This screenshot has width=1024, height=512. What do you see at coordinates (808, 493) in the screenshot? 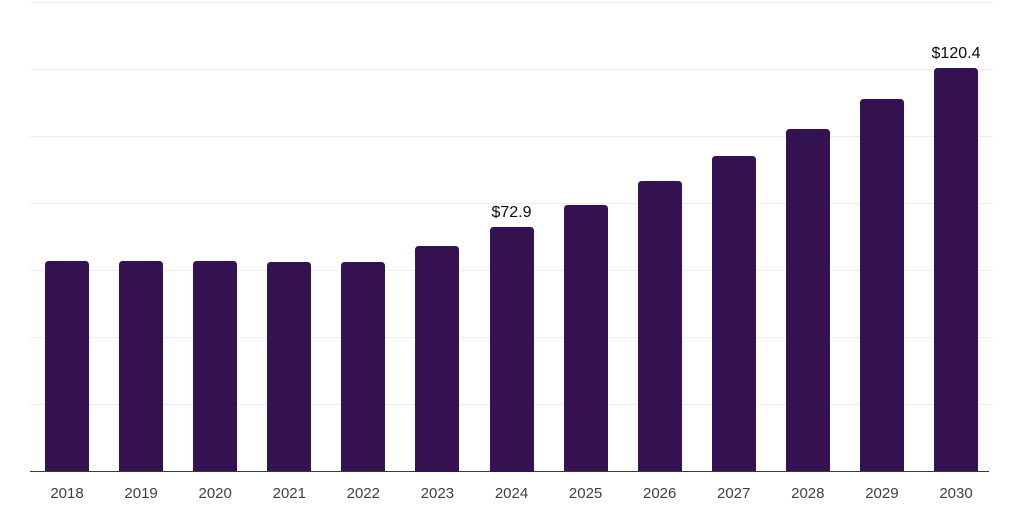
I see `x-tick-label: 2028` at bounding box center [808, 493].